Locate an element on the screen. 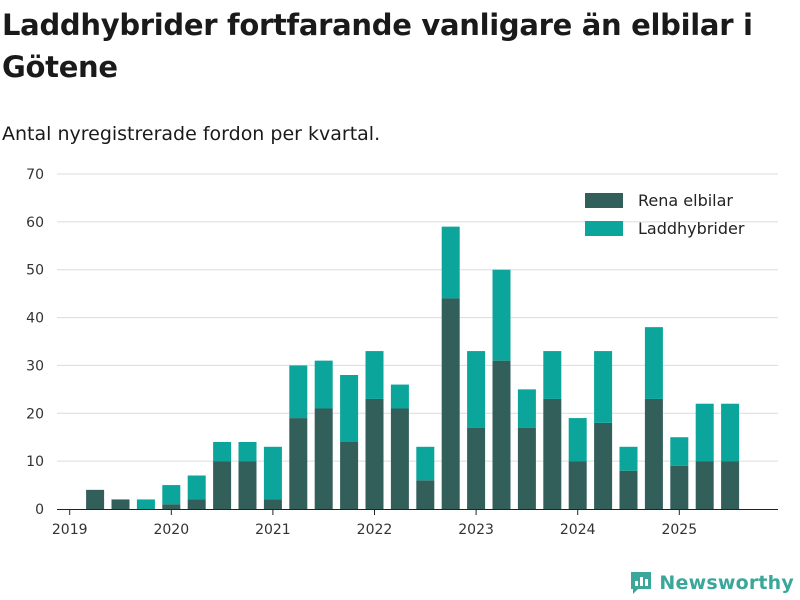 The image size is (800, 600). legend-label: Rena elbilar is located at coordinates (685, 200).